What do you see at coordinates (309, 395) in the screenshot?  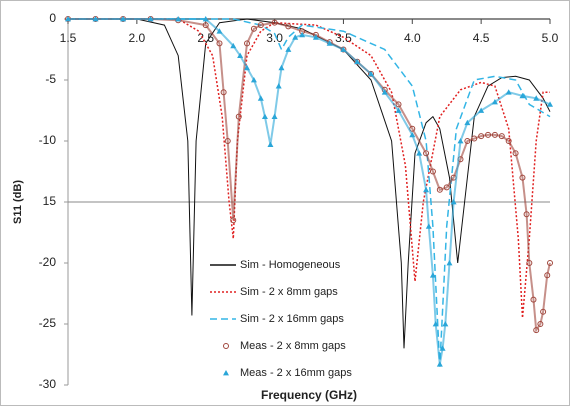 I see `x-axis-label: Frequency (GHz)` at bounding box center [309, 395].